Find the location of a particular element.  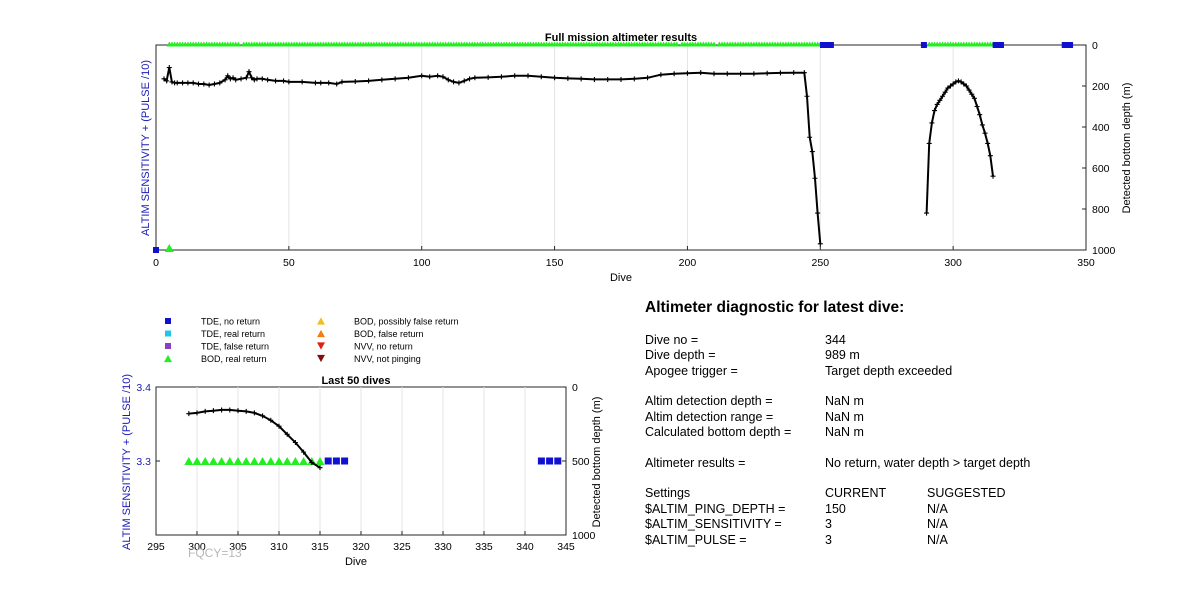

legend-label: TDE, real return is located at coordinates (233, 334).